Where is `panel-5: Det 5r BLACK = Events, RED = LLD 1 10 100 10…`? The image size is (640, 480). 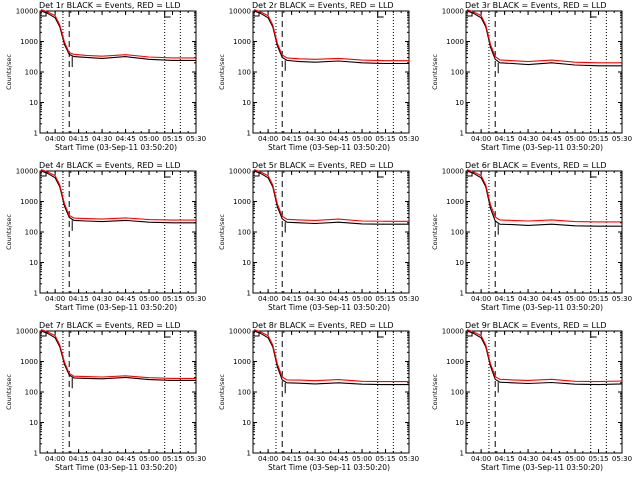 panel-5: Det 5r BLACK = Events, RED = LLD 1 10 100 10… is located at coordinates (318, 236).